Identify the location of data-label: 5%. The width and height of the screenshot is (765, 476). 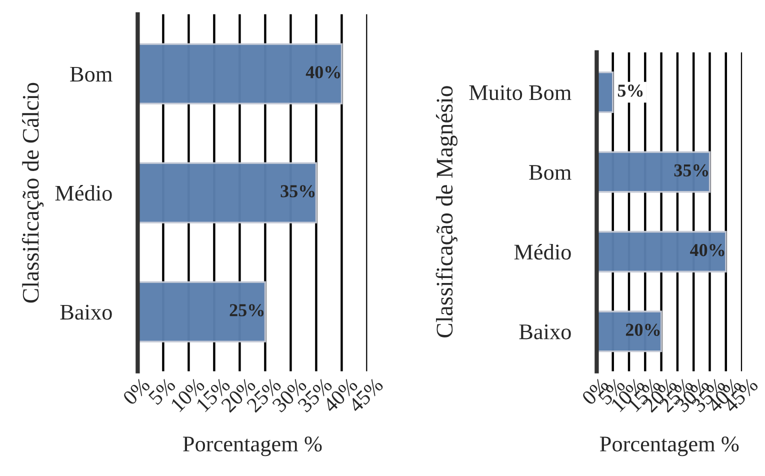
(630, 90).